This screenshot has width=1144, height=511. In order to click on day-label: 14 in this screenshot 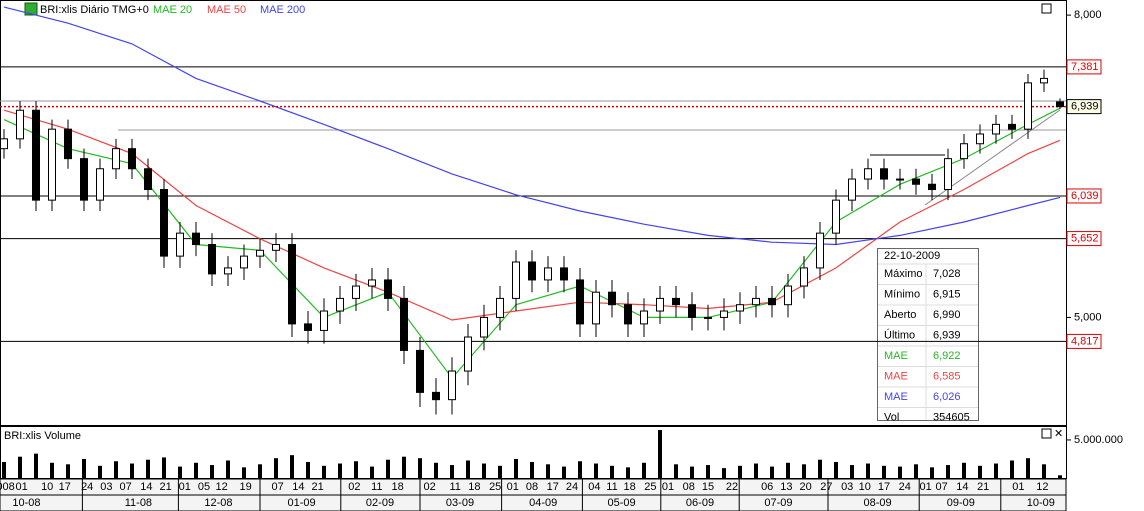, I will do `click(298, 487)`.